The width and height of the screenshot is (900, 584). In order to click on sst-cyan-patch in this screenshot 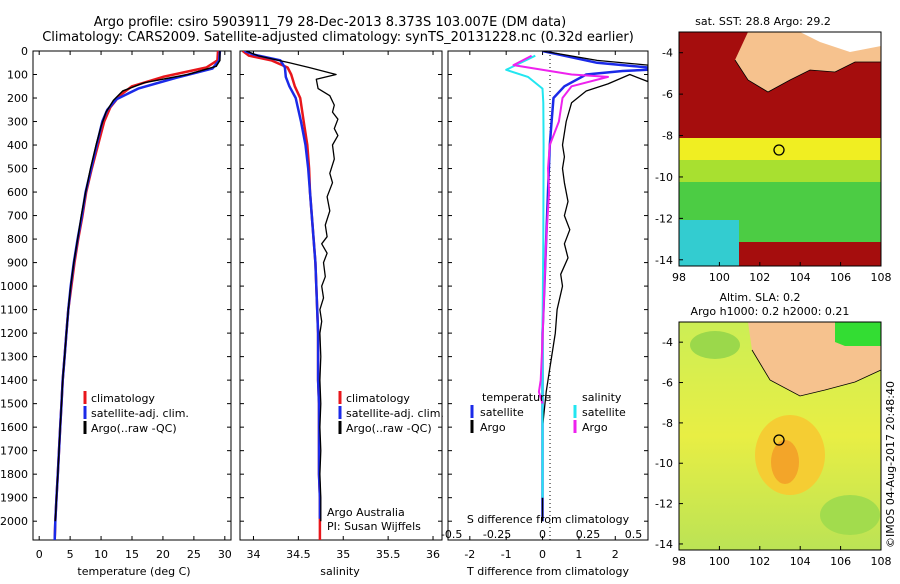, I will do `click(709, 243)`.